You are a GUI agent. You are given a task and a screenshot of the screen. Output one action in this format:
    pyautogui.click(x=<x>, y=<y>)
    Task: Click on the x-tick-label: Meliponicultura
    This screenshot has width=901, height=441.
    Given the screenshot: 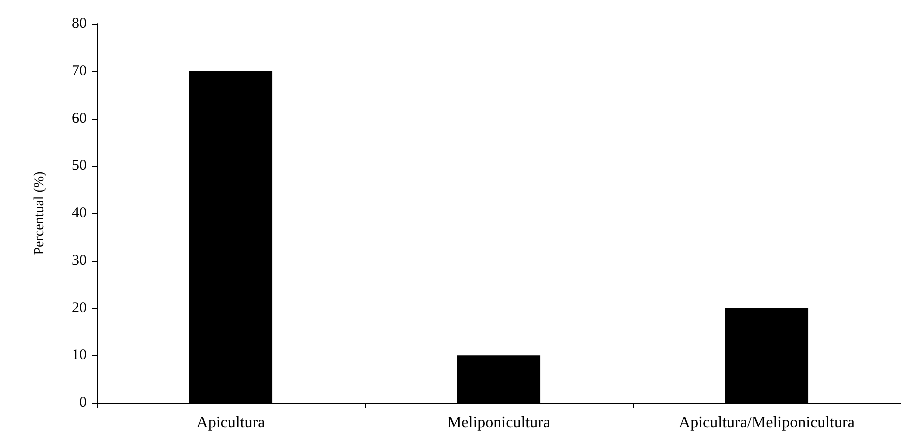 What is the action you would take?
    pyautogui.click(x=499, y=423)
    